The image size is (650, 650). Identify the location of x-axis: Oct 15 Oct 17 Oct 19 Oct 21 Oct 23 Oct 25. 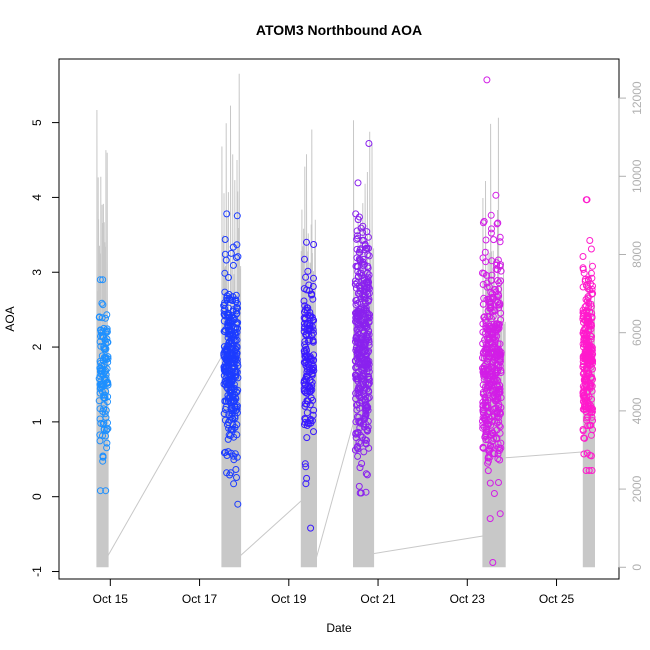
(334, 592).